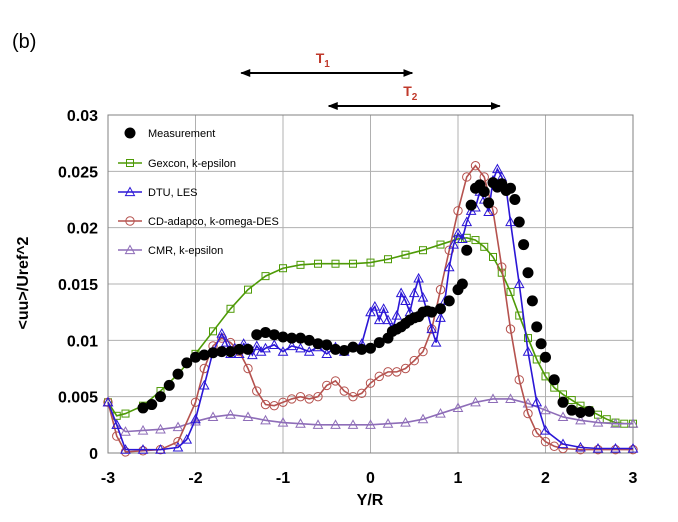 The width and height of the screenshot is (678, 522). Describe the element at coordinates (108, 478) in the screenshot. I see `x-tick-label: -3` at that location.